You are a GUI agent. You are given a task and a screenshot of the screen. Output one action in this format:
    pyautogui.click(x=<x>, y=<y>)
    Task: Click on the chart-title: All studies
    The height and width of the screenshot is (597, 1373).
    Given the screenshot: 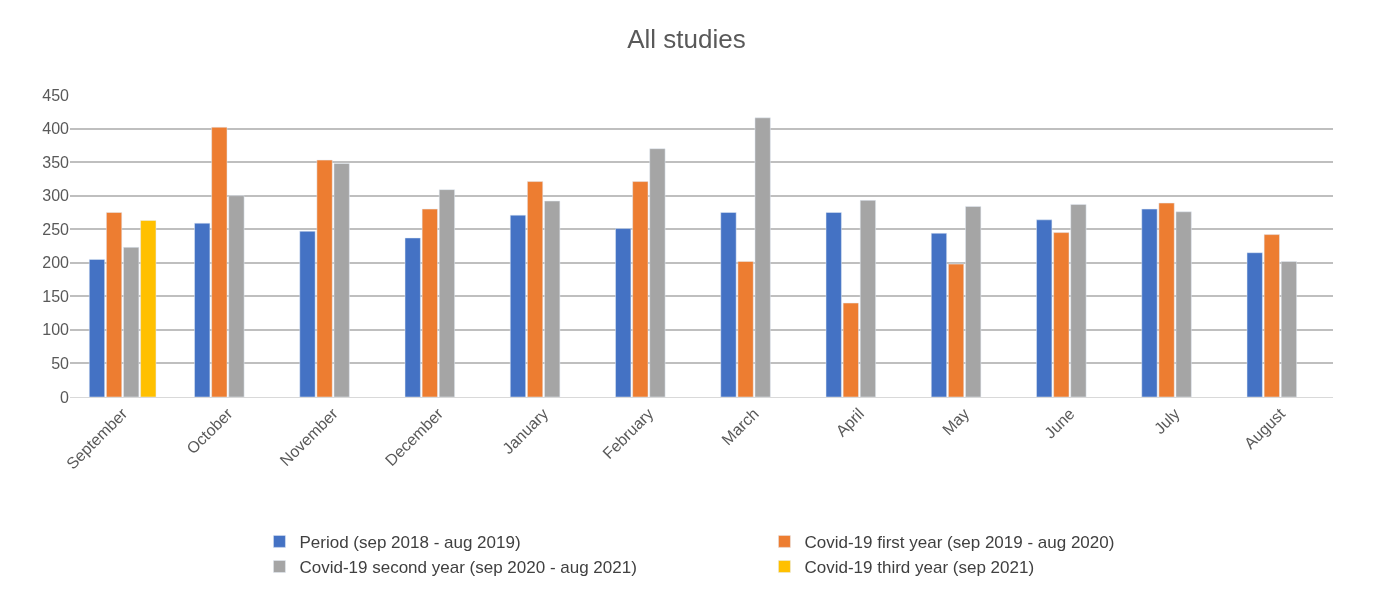 What is the action you would take?
    pyautogui.click(x=686, y=39)
    